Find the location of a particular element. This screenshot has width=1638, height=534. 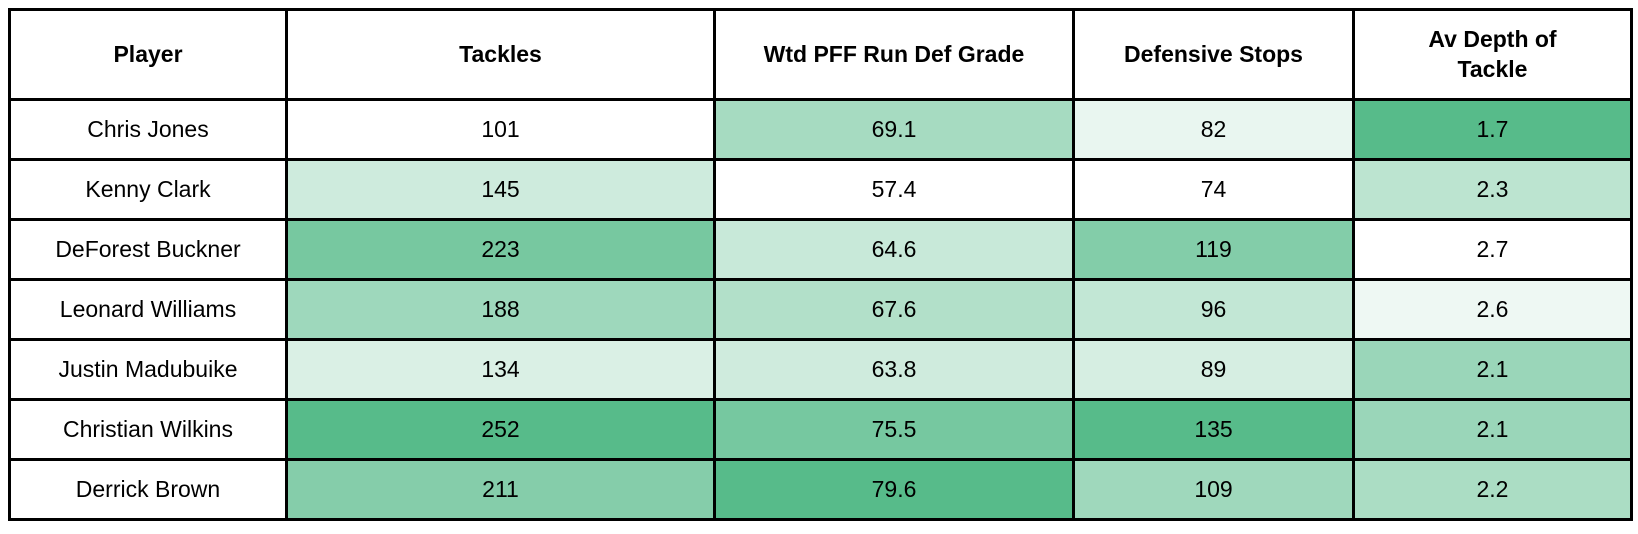

player-name: DeForest Buckner is located at coordinates (148, 249).